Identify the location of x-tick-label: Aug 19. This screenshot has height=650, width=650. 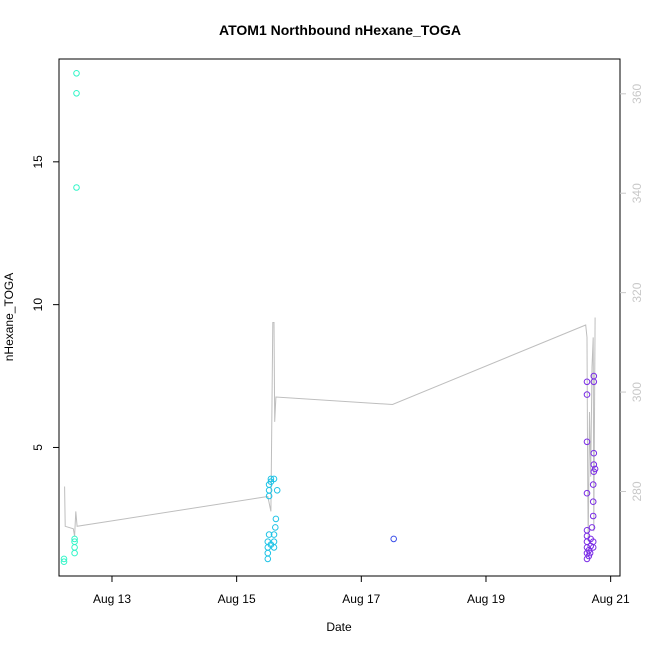
(486, 599).